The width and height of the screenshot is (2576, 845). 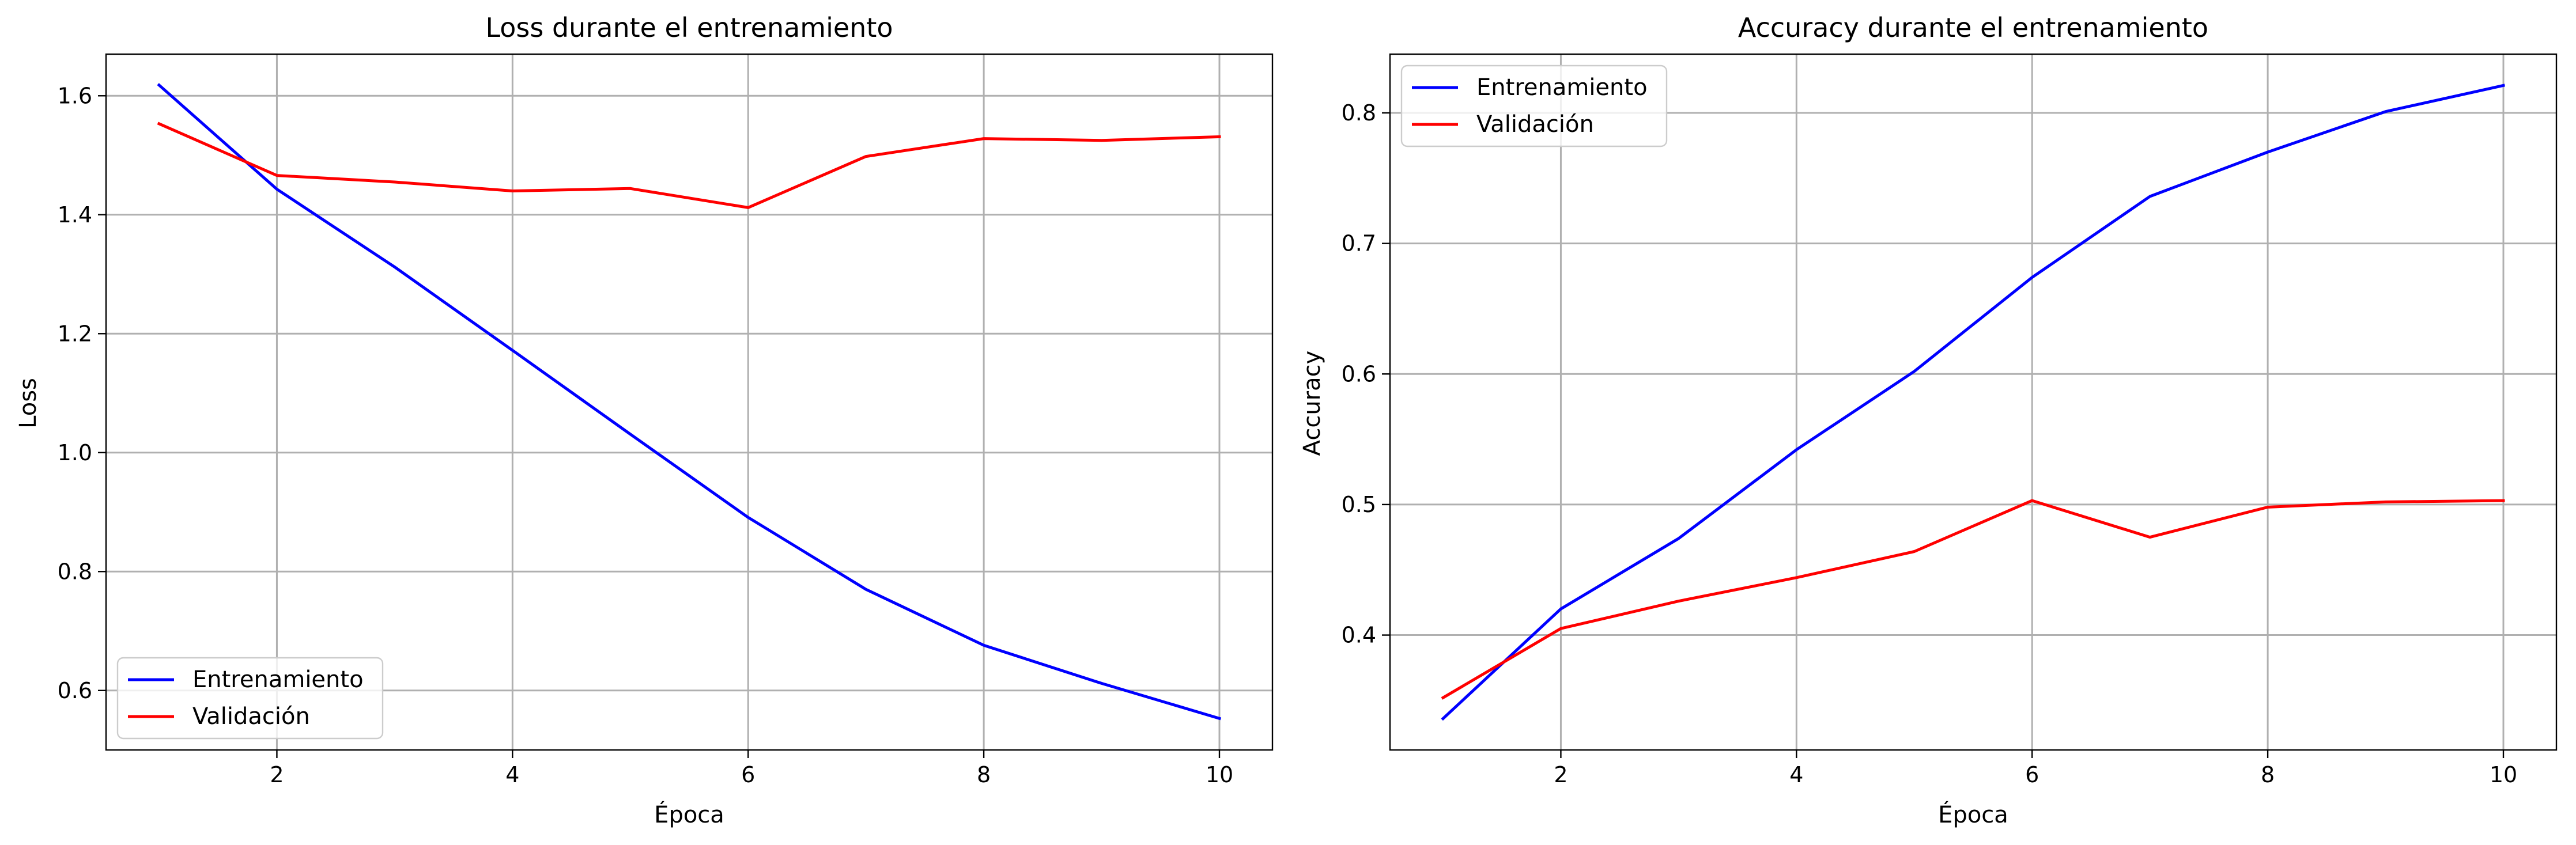 I want to click on y-tick-label: 1.2, so click(x=75, y=333).